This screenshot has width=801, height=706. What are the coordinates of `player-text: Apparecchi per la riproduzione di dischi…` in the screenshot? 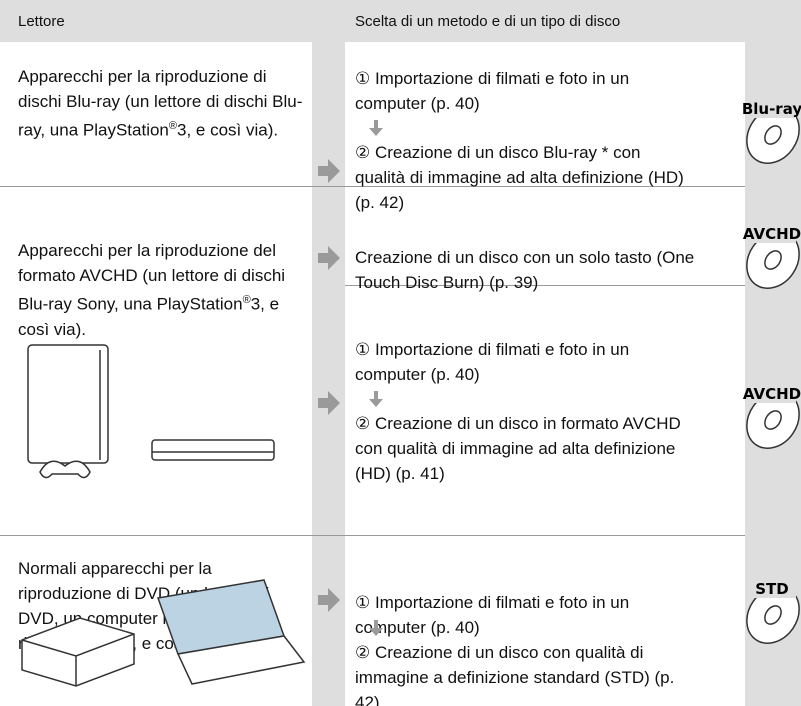 It's located at (160, 103).